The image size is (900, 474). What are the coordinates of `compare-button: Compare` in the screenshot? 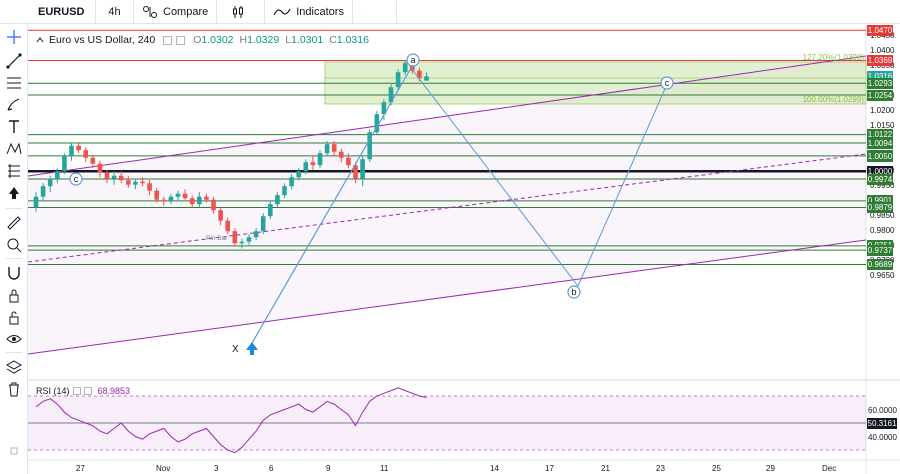 It's located at (176, 12).